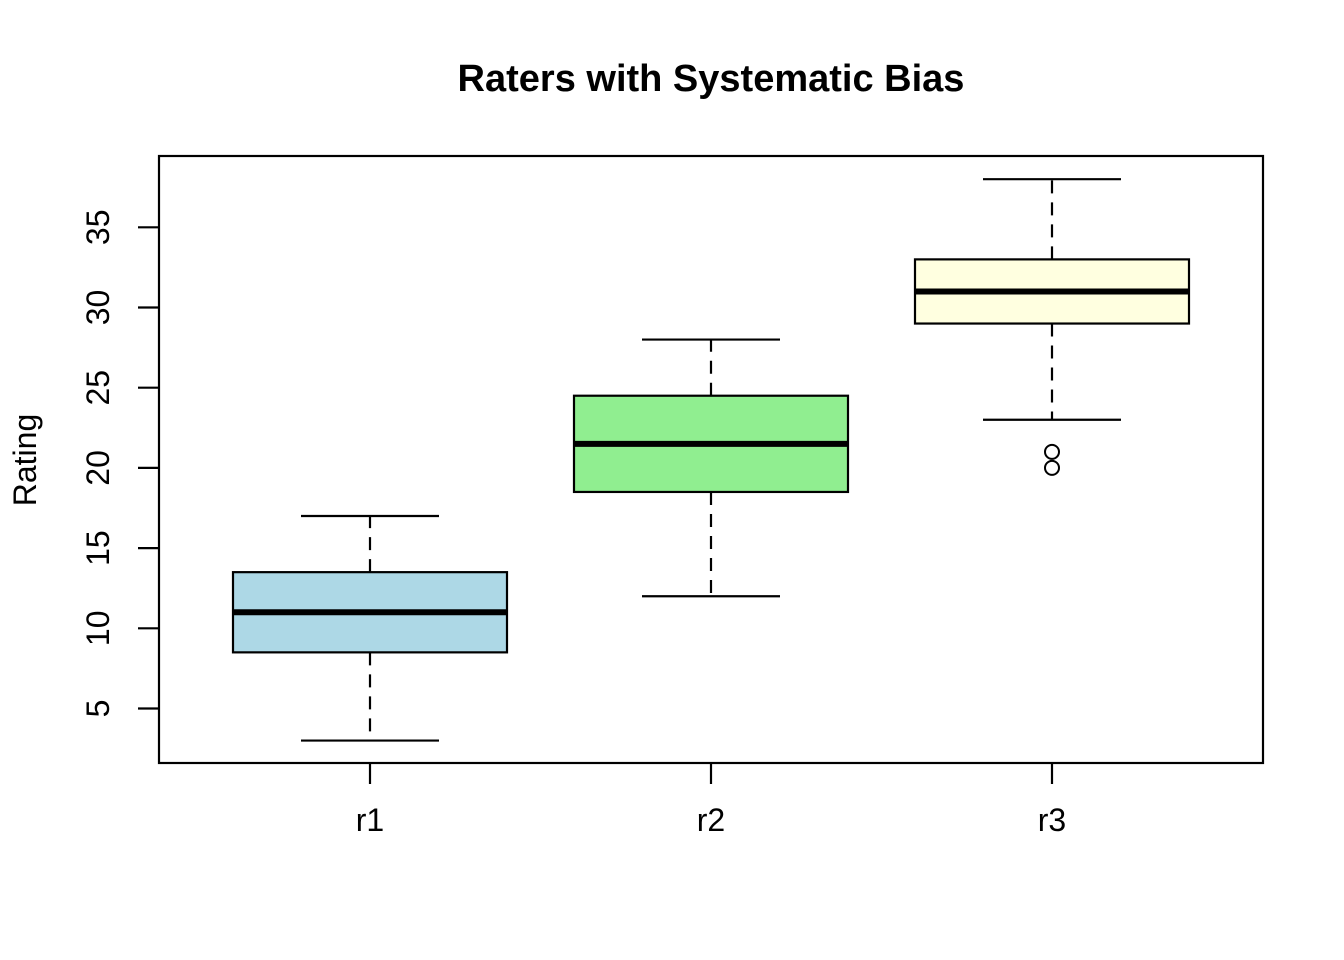 This screenshot has width=1344, height=960. What do you see at coordinates (711, 79) in the screenshot?
I see `chart-title: Raters with Systematic Bias` at bounding box center [711, 79].